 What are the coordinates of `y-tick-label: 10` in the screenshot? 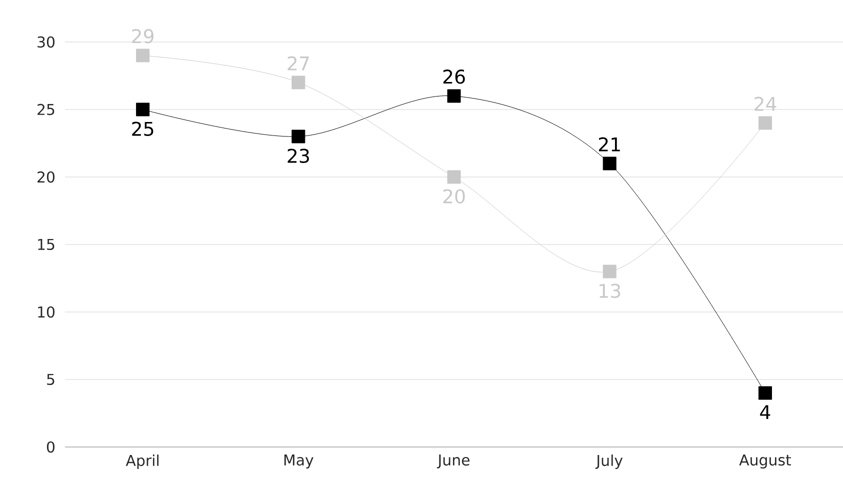 It's located at (46, 312).